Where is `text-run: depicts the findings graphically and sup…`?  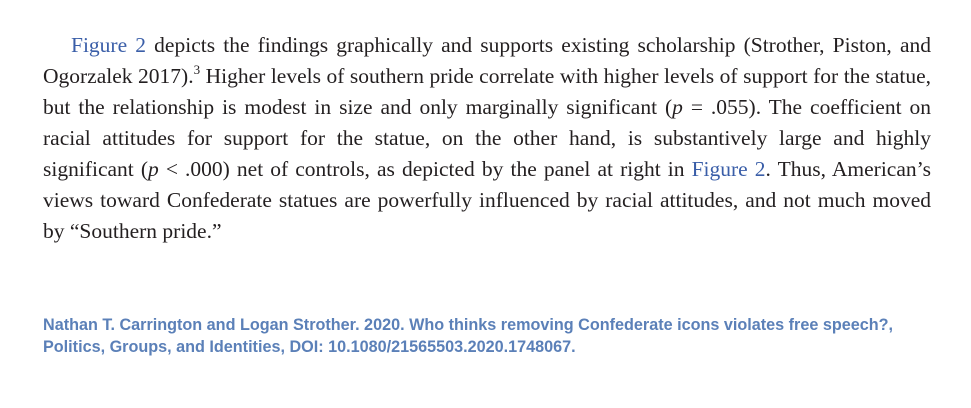 text-run: depicts the findings graphically and sup… is located at coordinates (487, 60).